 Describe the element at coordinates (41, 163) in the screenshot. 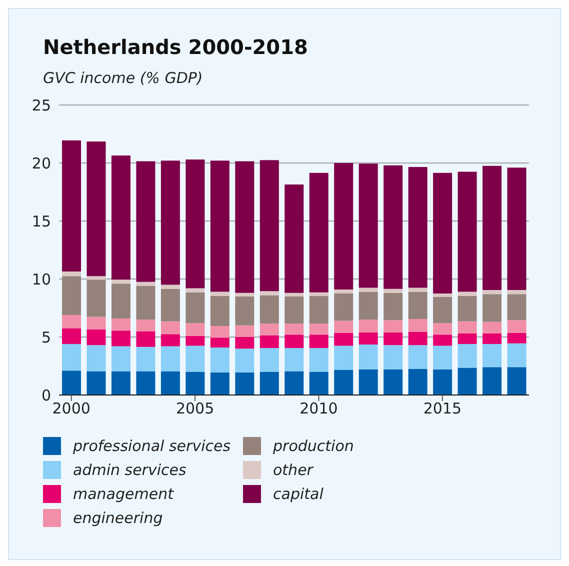

I see `y-tick-label: 20` at that location.